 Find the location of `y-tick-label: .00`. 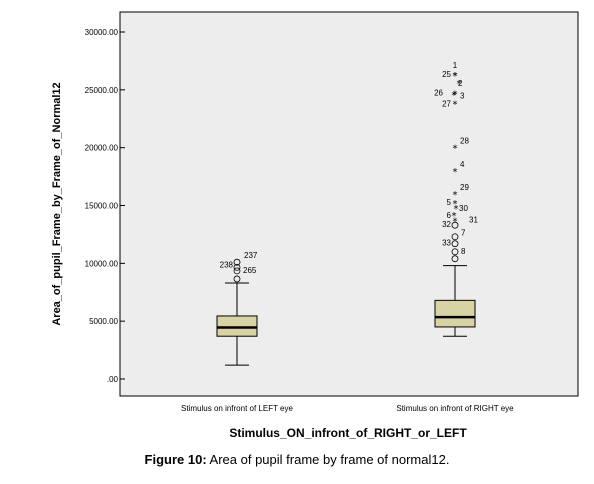

y-tick-label: .00 is located at coordinates (113, 379).